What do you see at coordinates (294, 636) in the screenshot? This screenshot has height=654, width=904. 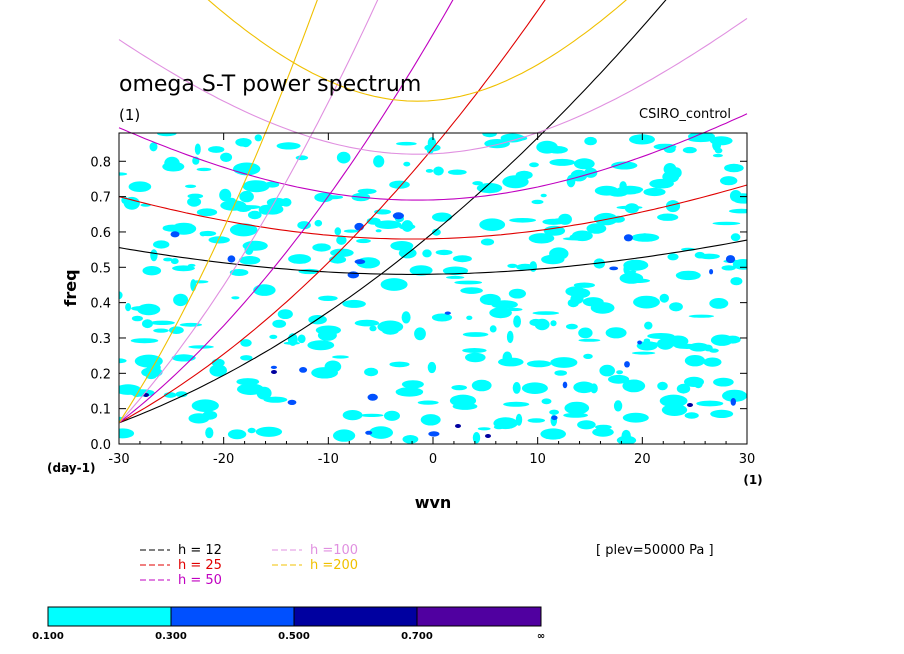 I see `colorbar-label: 0.500` at bounding box center [294, 636].